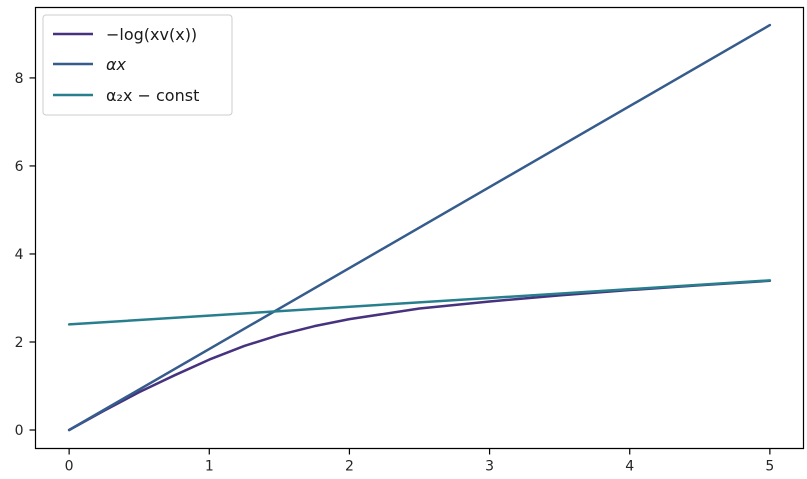 The width and height of the screenshot is (807, 479). Describe the element at coordinates (419, 461) in the screenshot. I see `x-ticks: 0 1 2 3 4 5` at that location.